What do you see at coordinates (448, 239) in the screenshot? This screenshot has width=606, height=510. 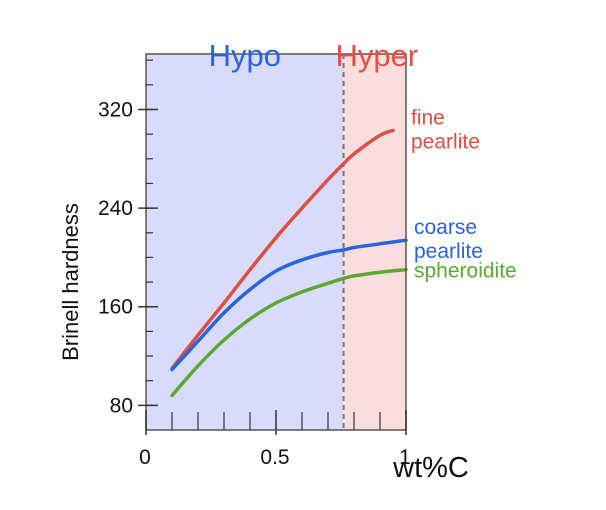 I see `series-label-coarse-pearlite: coarse pearlite` at bounding box center [448, 239].